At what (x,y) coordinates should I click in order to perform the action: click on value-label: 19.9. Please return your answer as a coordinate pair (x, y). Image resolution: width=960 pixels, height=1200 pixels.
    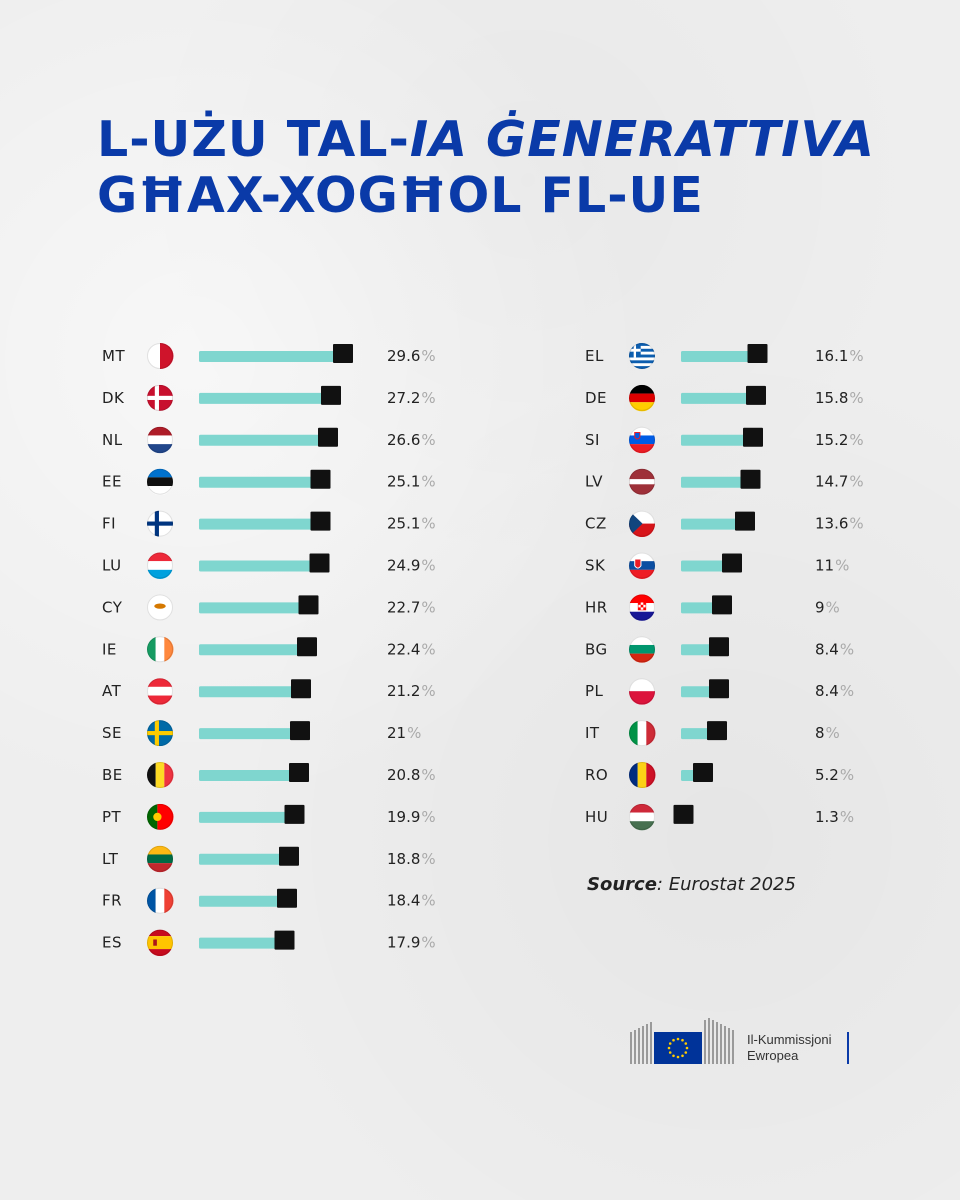
    Looking at the image, I should click on (403, 817).